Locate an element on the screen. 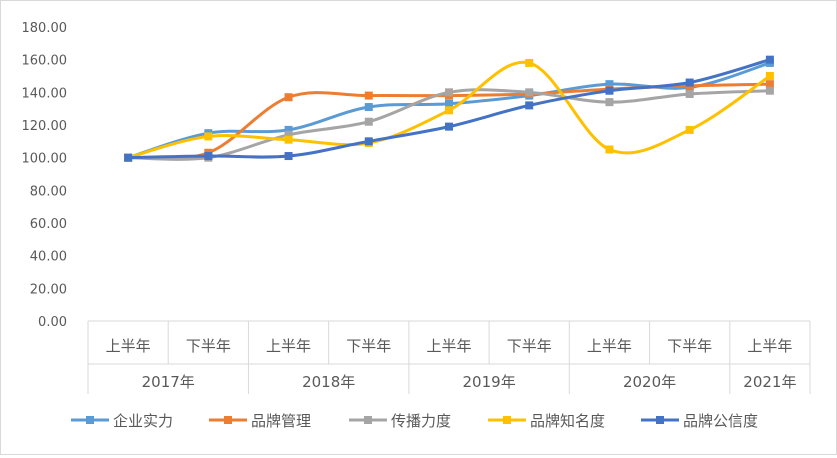 This screenshot has height=458, width=837. x-group-label: 2017年 is located at coordinates (168, 382).